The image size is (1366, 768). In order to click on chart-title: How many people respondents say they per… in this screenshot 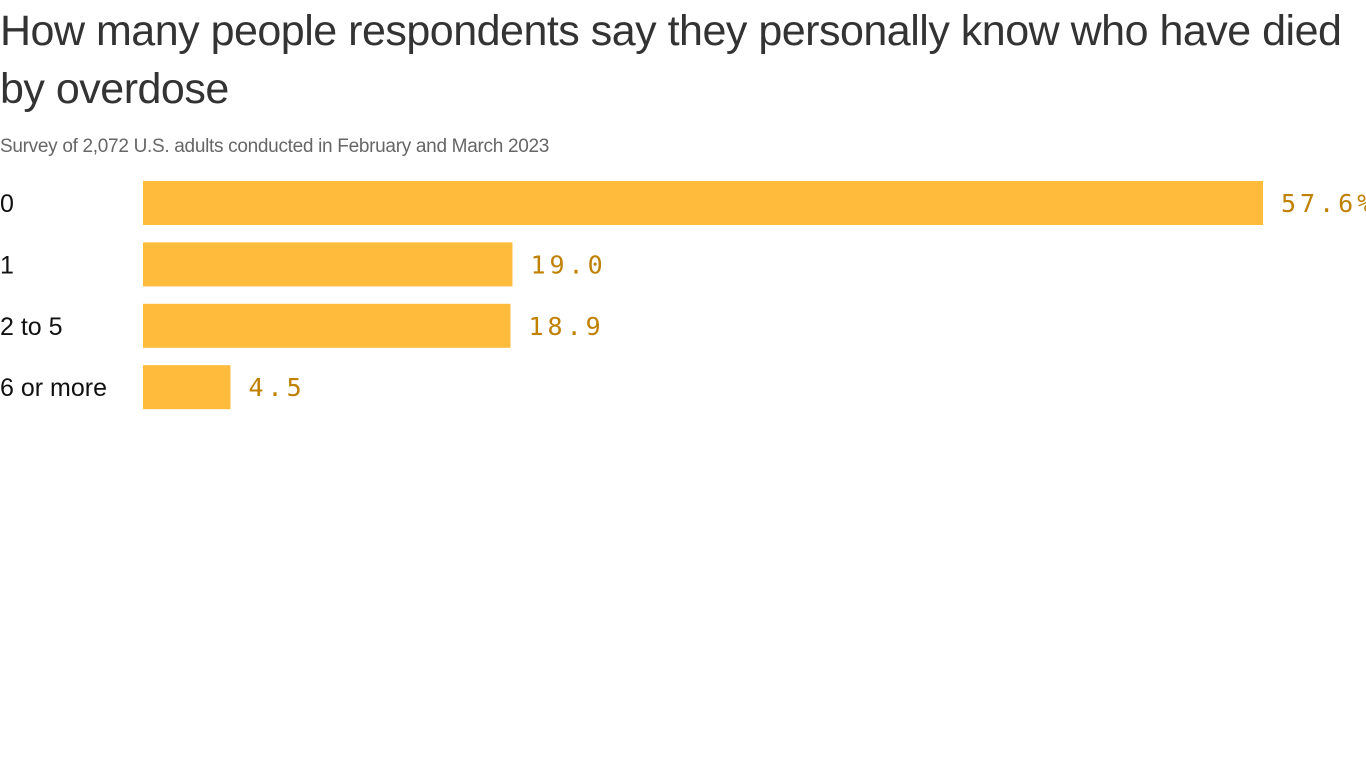, I will do `click(671, 60)`.